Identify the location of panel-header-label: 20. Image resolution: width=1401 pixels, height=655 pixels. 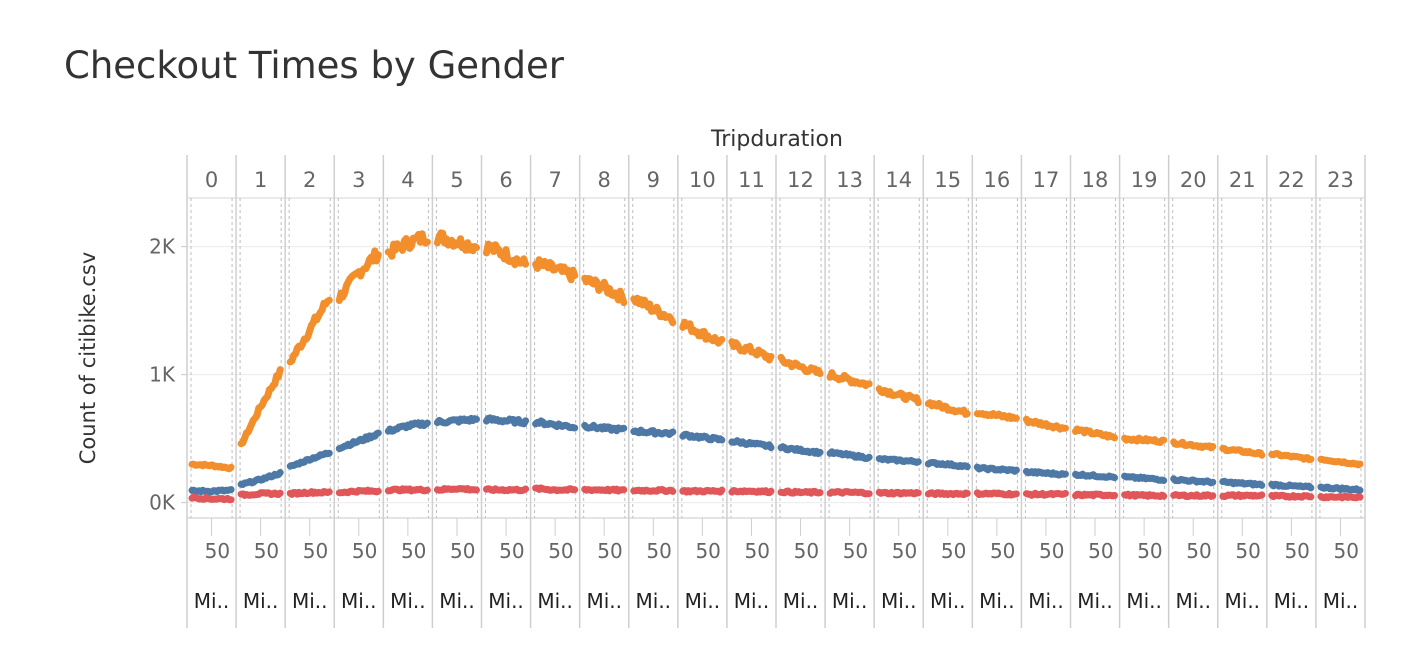
(1193, 180).